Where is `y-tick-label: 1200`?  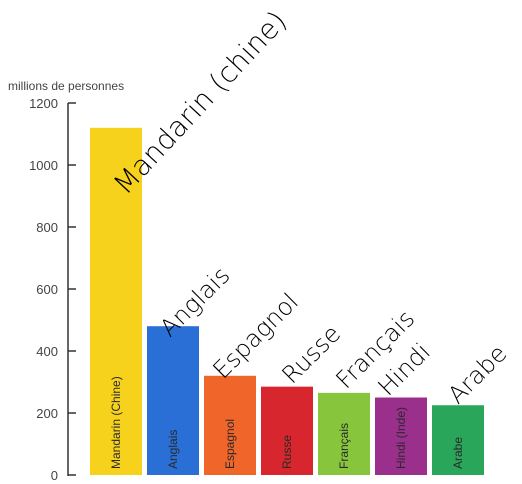 y-tick-label: 1200 is located at coordinates (43, 103).